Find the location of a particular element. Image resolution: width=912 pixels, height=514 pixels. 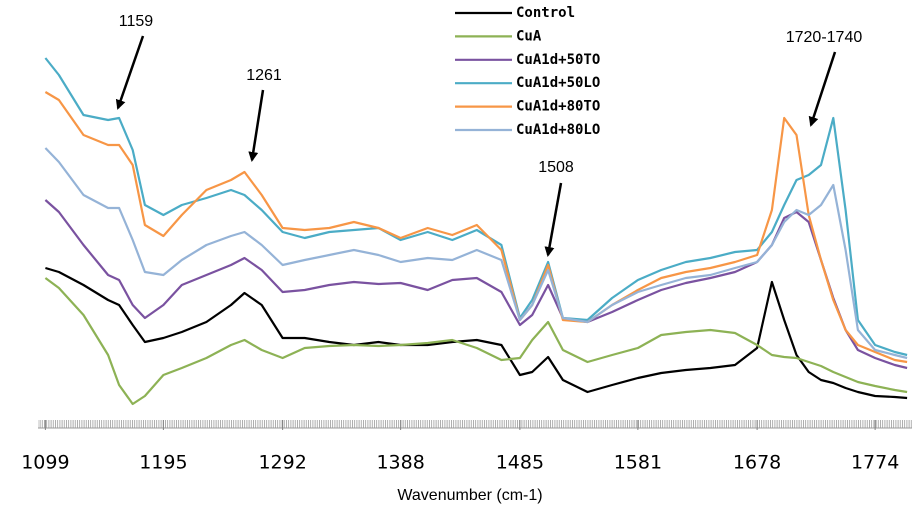

x-tick-label: 1581 is located at coordinates (638, 463).